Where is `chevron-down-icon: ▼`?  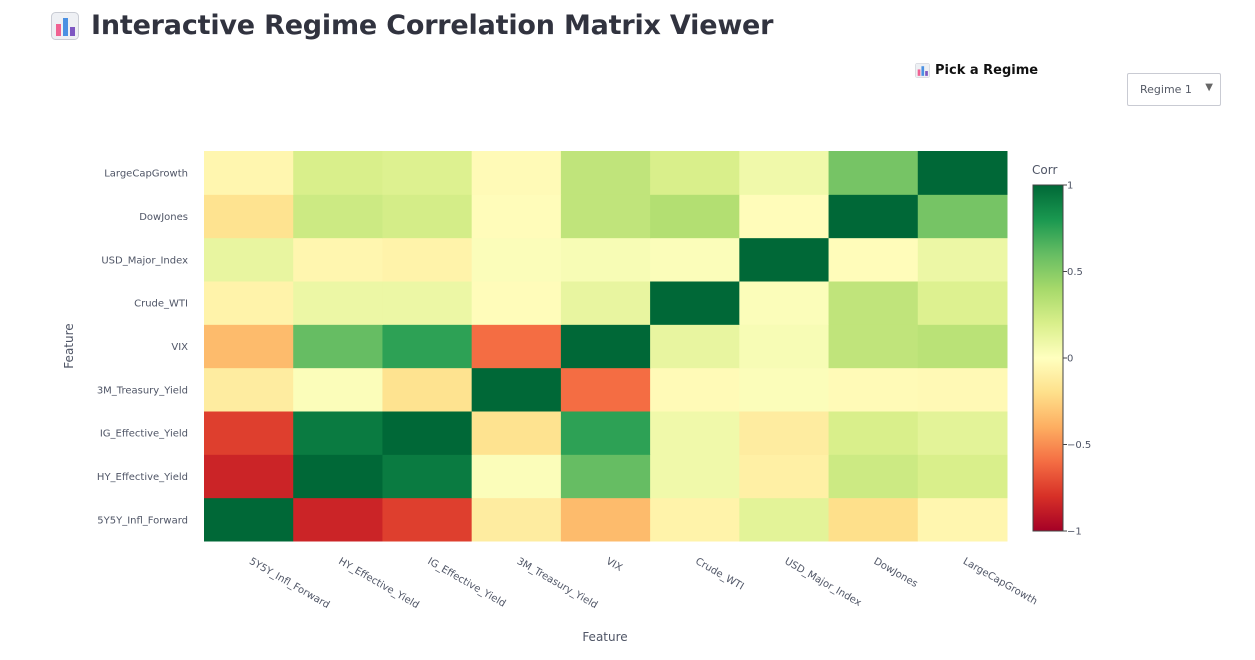 chevron-down-icon: ▼ is located at coordinates (1209, 87).